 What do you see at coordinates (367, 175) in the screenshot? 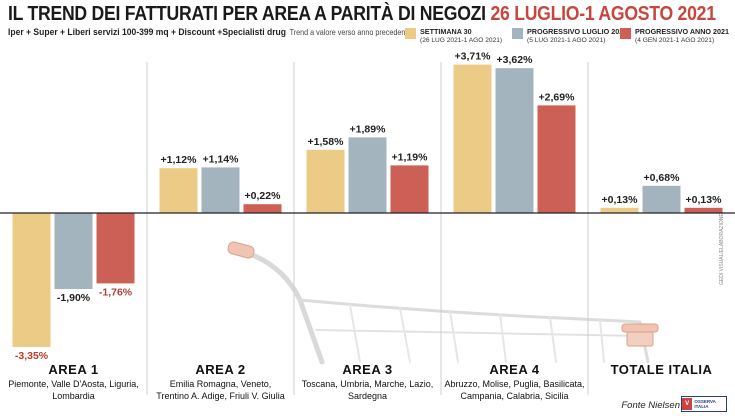
I see `bar-area-3-progressivo-luglio` at bounding box center [367, 175].